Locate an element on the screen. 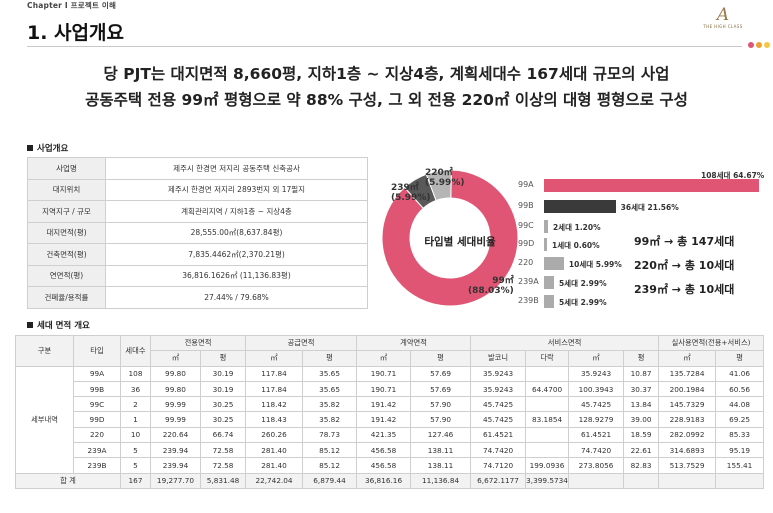 The height and width of the screenshot is (513, 773). table-cell: 95.19 is located at coordinates (740, 450).